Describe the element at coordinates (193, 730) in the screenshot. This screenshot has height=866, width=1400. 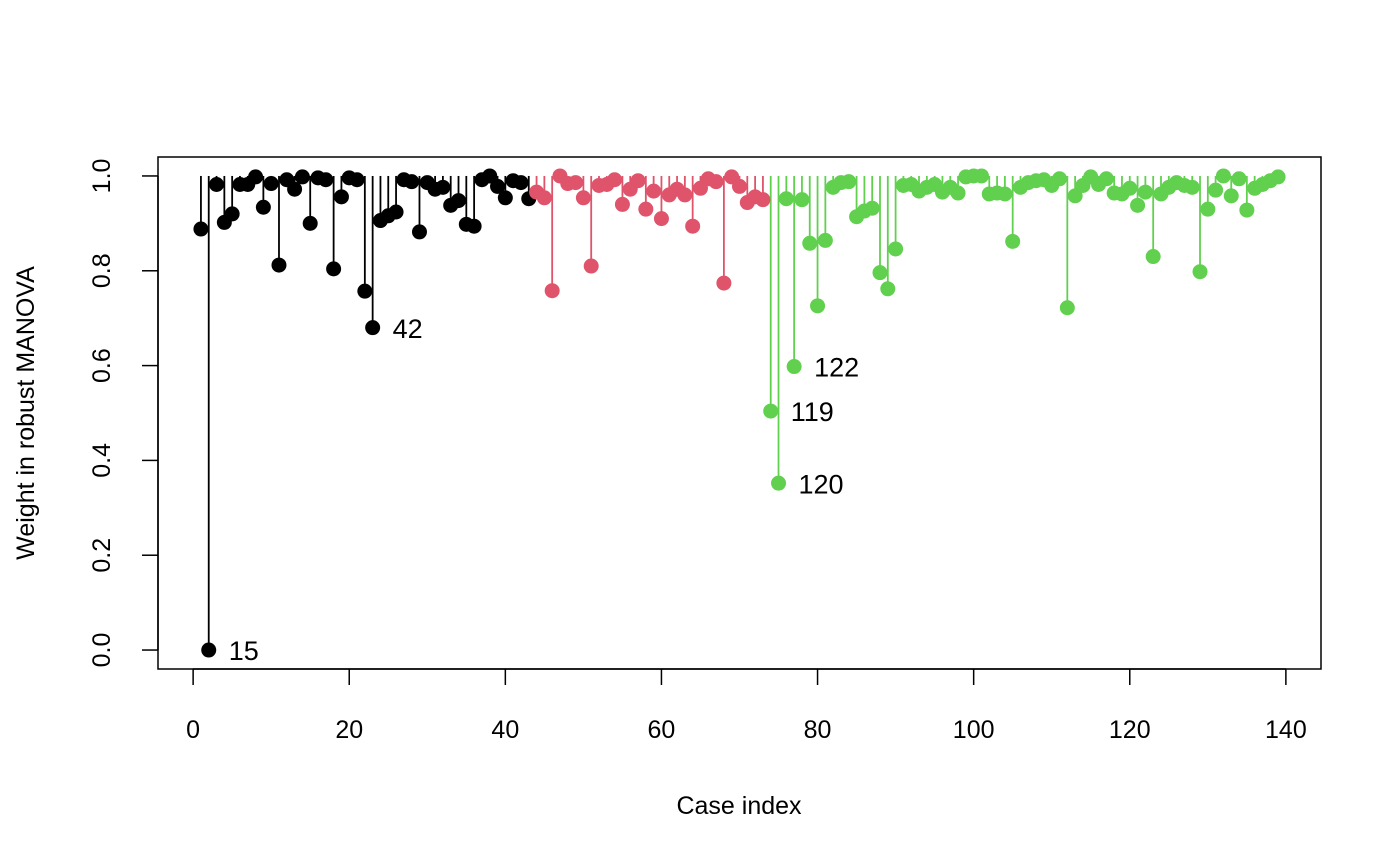
I see `x-tick-label: 0` at that location.